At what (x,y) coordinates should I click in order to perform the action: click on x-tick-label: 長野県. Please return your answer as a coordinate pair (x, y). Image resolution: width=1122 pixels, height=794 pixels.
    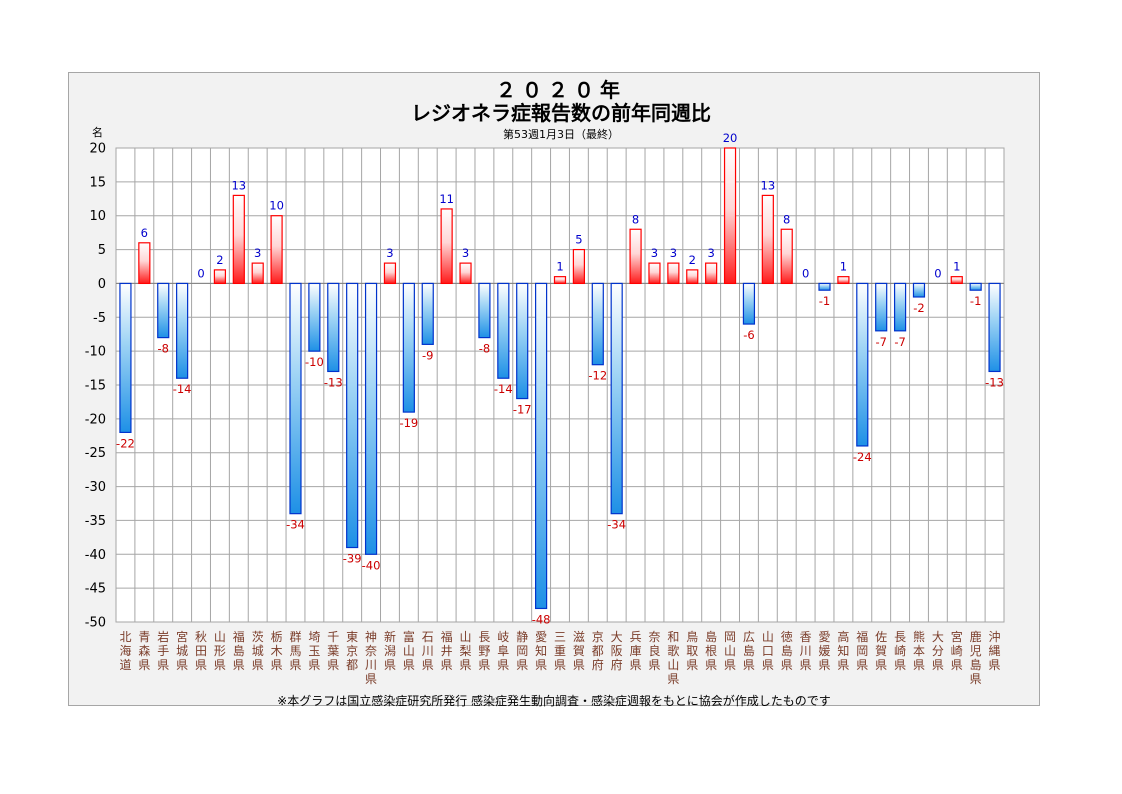
    Looking at the image, I should click on (484, 651).